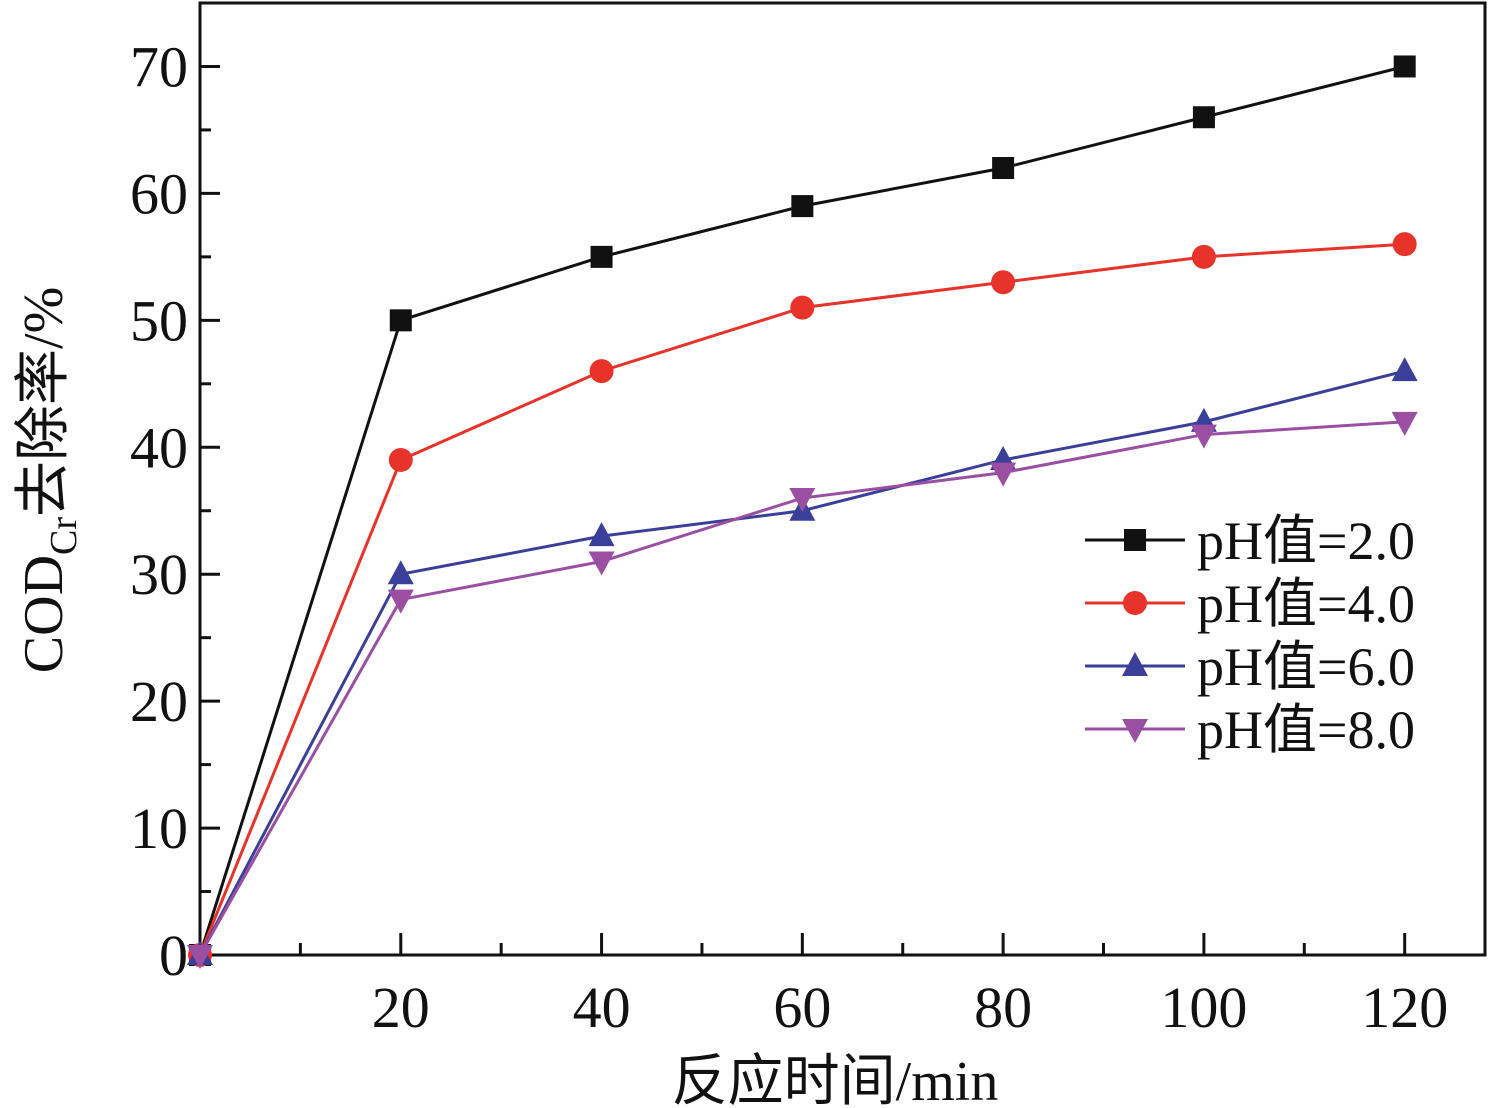 The image size is (1490, 1108). What do you see at coordinates (1306, 667) in the screenshot?
I see `legend-label: pH值=6.0` at bounding box center [1306, 667].